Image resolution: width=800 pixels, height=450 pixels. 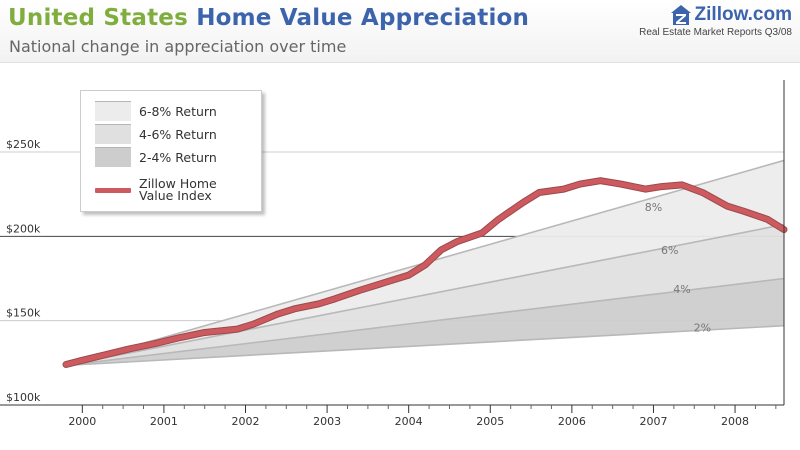 What do you see at coordinates (113, 190) in the screenshot?
I see `legend-line-zhvi` at bounding box center [113, 190].